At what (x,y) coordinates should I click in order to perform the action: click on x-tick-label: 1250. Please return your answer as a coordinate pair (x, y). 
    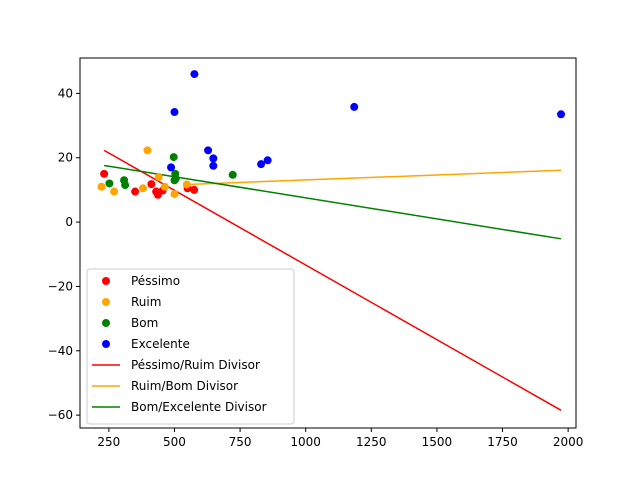
    Looking at the image, I should click on (371, 442).